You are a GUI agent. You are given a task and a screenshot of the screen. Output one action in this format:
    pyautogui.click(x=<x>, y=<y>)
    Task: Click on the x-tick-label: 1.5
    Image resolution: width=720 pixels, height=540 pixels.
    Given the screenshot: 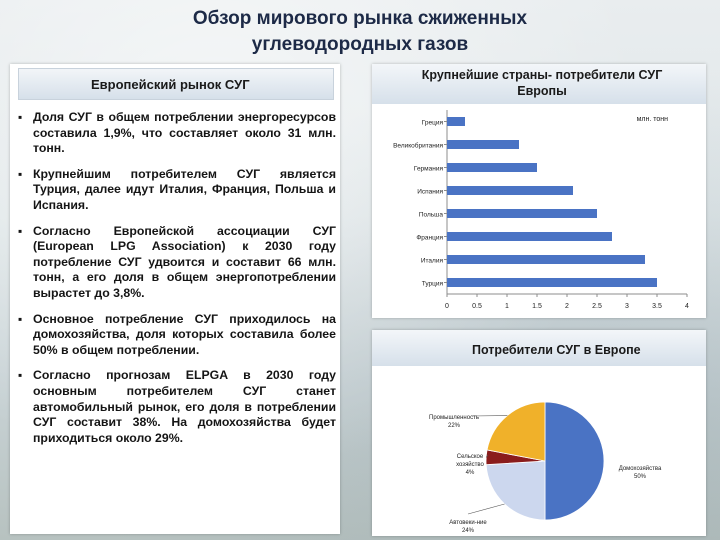 What is the action you would take?
    pyautogui.click(x=537, y=306)
    